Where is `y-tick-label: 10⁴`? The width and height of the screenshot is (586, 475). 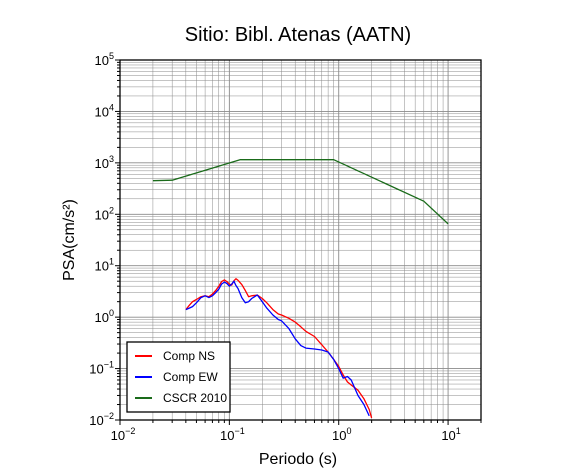 y-tick-label: 10⁴ is located at coordinates (104, 110).